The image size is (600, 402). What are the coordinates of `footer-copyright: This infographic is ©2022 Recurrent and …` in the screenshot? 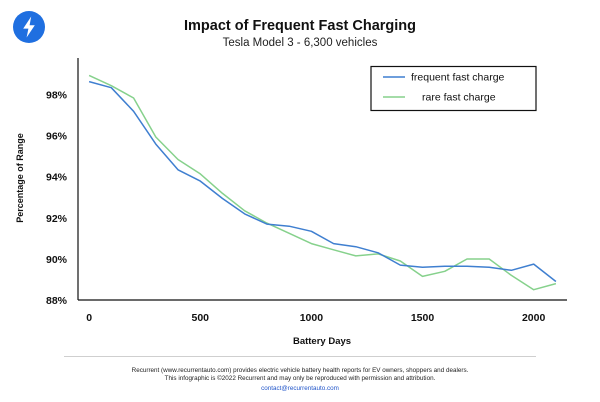 It's located at (300, 378).